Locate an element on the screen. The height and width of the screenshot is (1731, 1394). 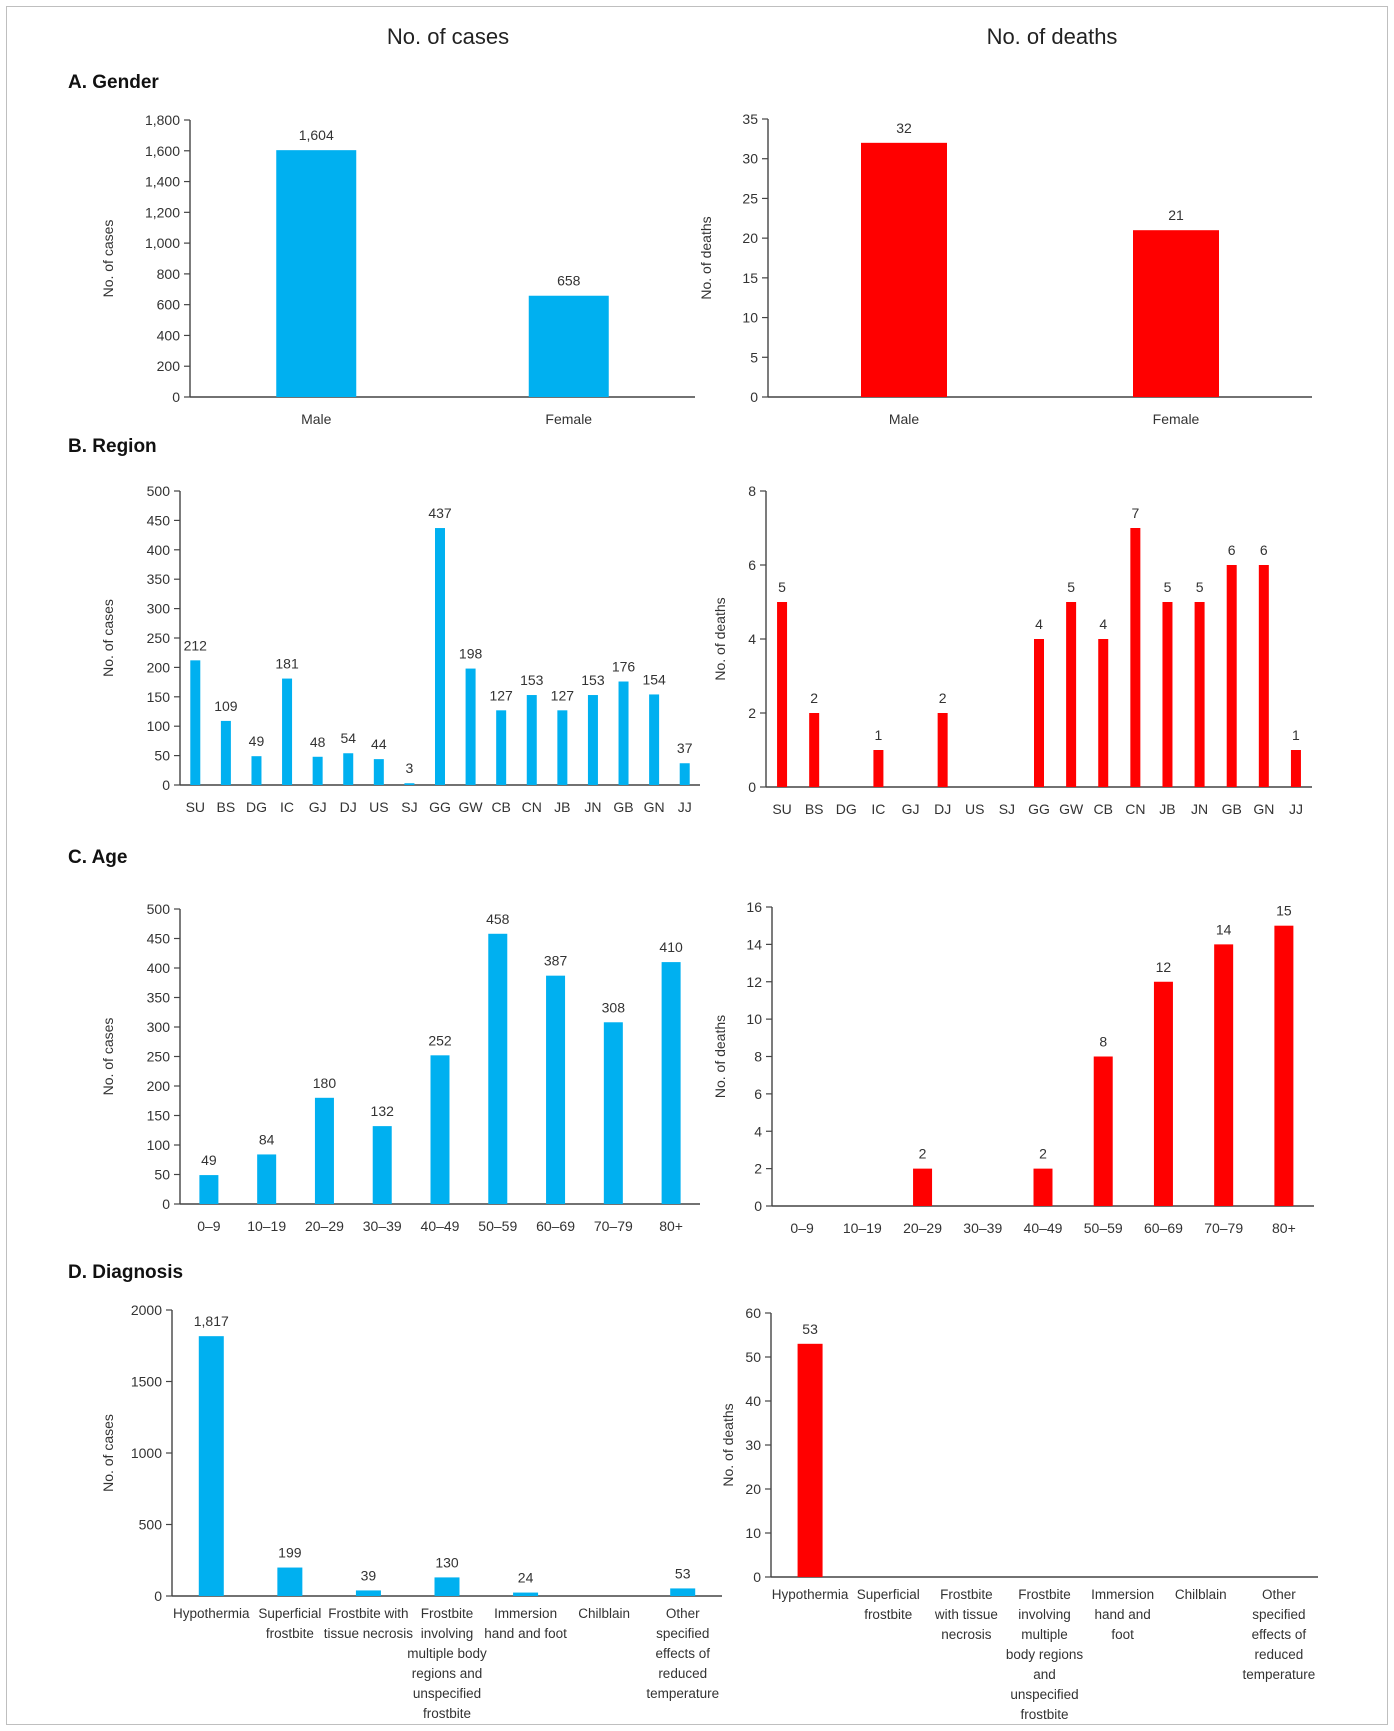
x-tick-label: DJ is located at coordinates (942, 809).